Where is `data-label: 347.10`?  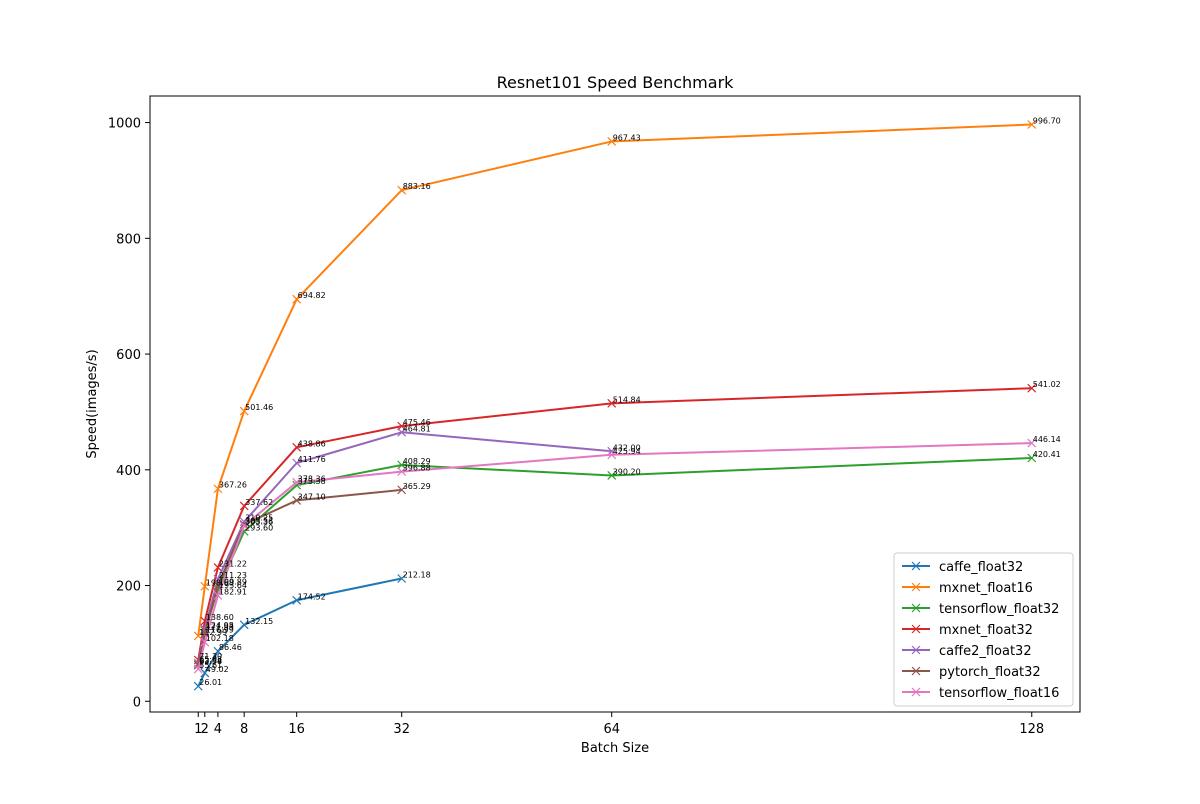
data-label: 347.10 is located at coordinates (312, 496).